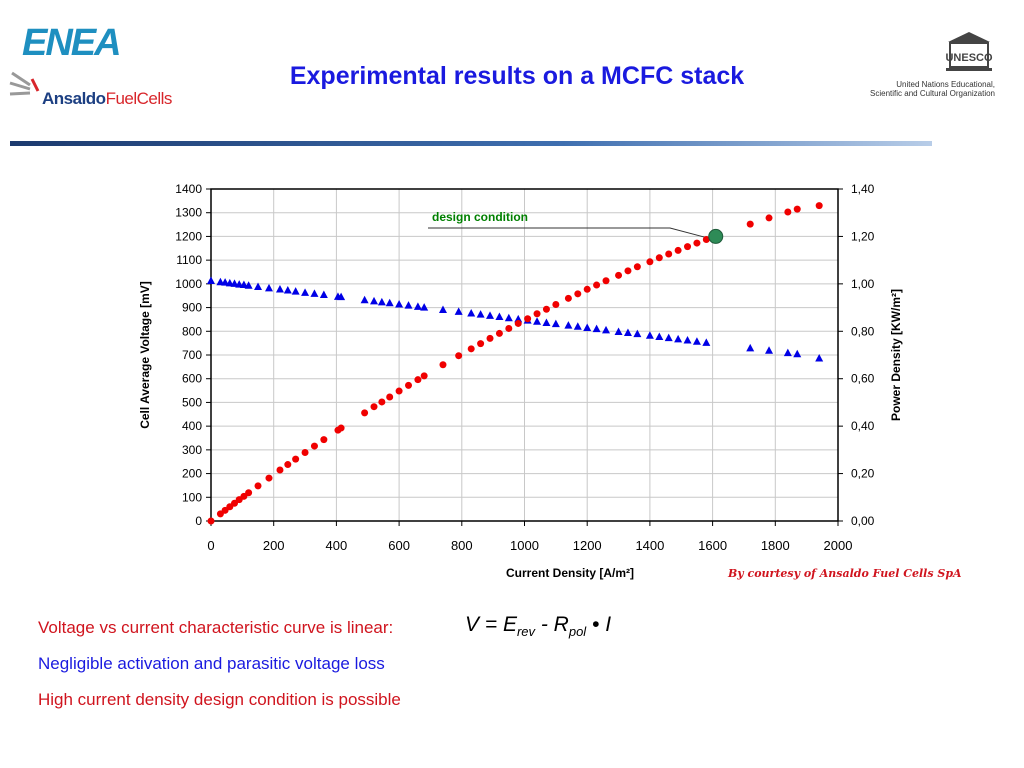 This screenshot has height=768, width=1024. I want to click on y-tick-label: 400, so click(192, 426).